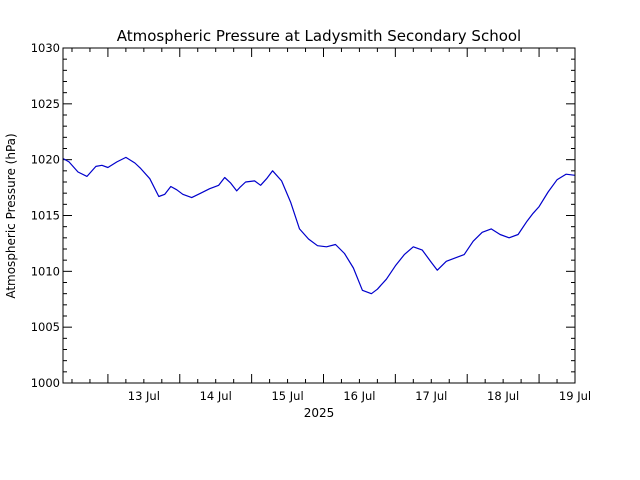  What do you see at coordinates (575, 396) in the screenshot?
I see `x-tick-label: 19 Jul` at bounding box center [575, 396].